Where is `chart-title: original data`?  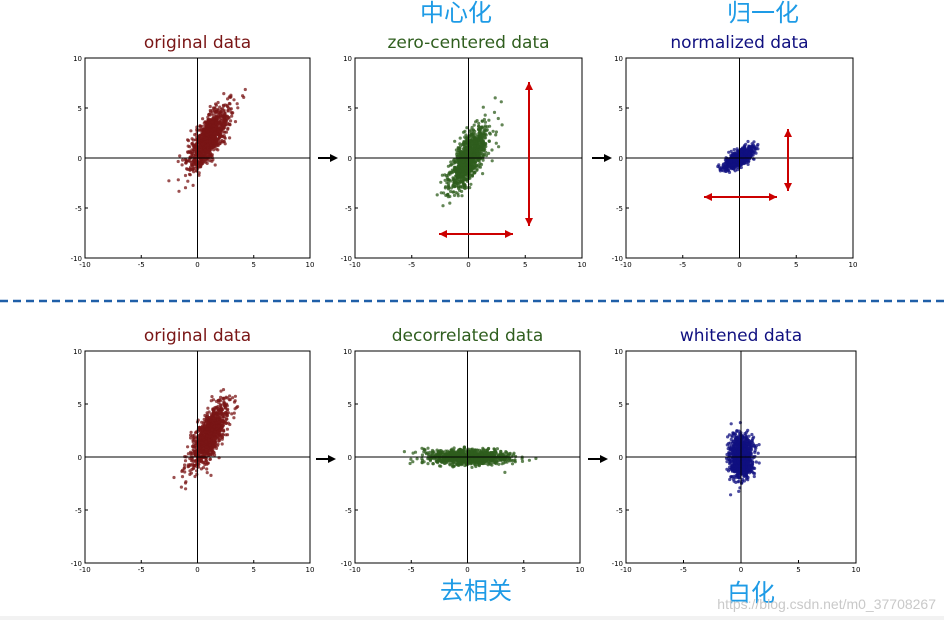 chart-title: original data is located at coordinates (197, 336).